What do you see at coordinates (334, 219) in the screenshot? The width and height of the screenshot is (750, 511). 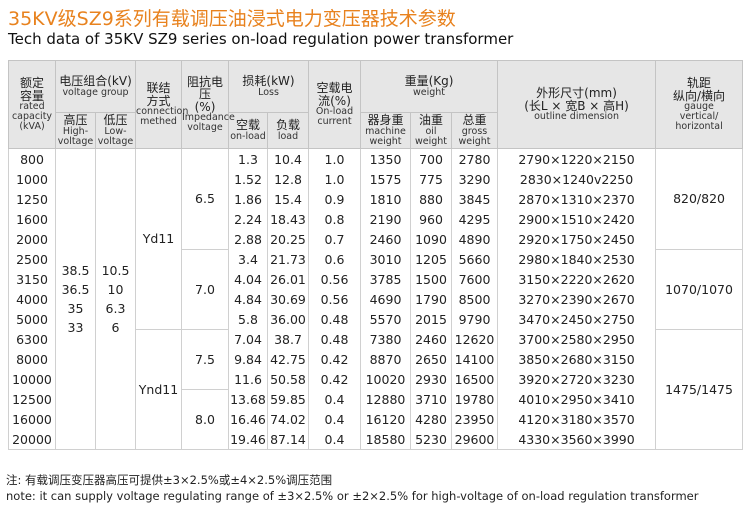 I see `cell-current: 0.8` at bounding box center [334, 219].